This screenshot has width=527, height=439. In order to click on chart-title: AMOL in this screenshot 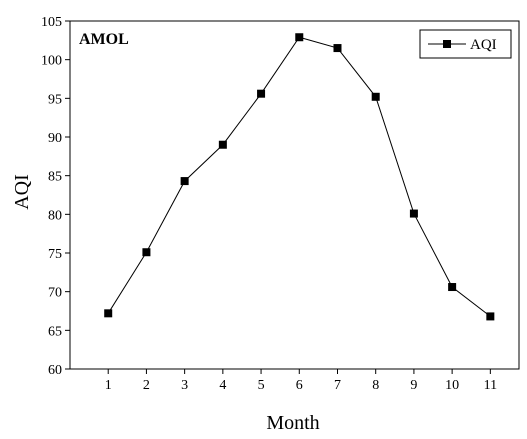, I will do `click(104, 39)`.